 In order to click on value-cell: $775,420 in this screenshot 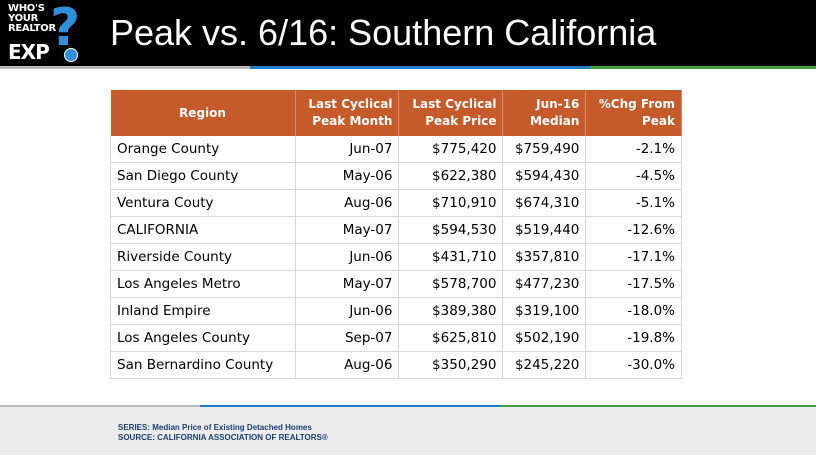, I will do `click(451, 149)`.